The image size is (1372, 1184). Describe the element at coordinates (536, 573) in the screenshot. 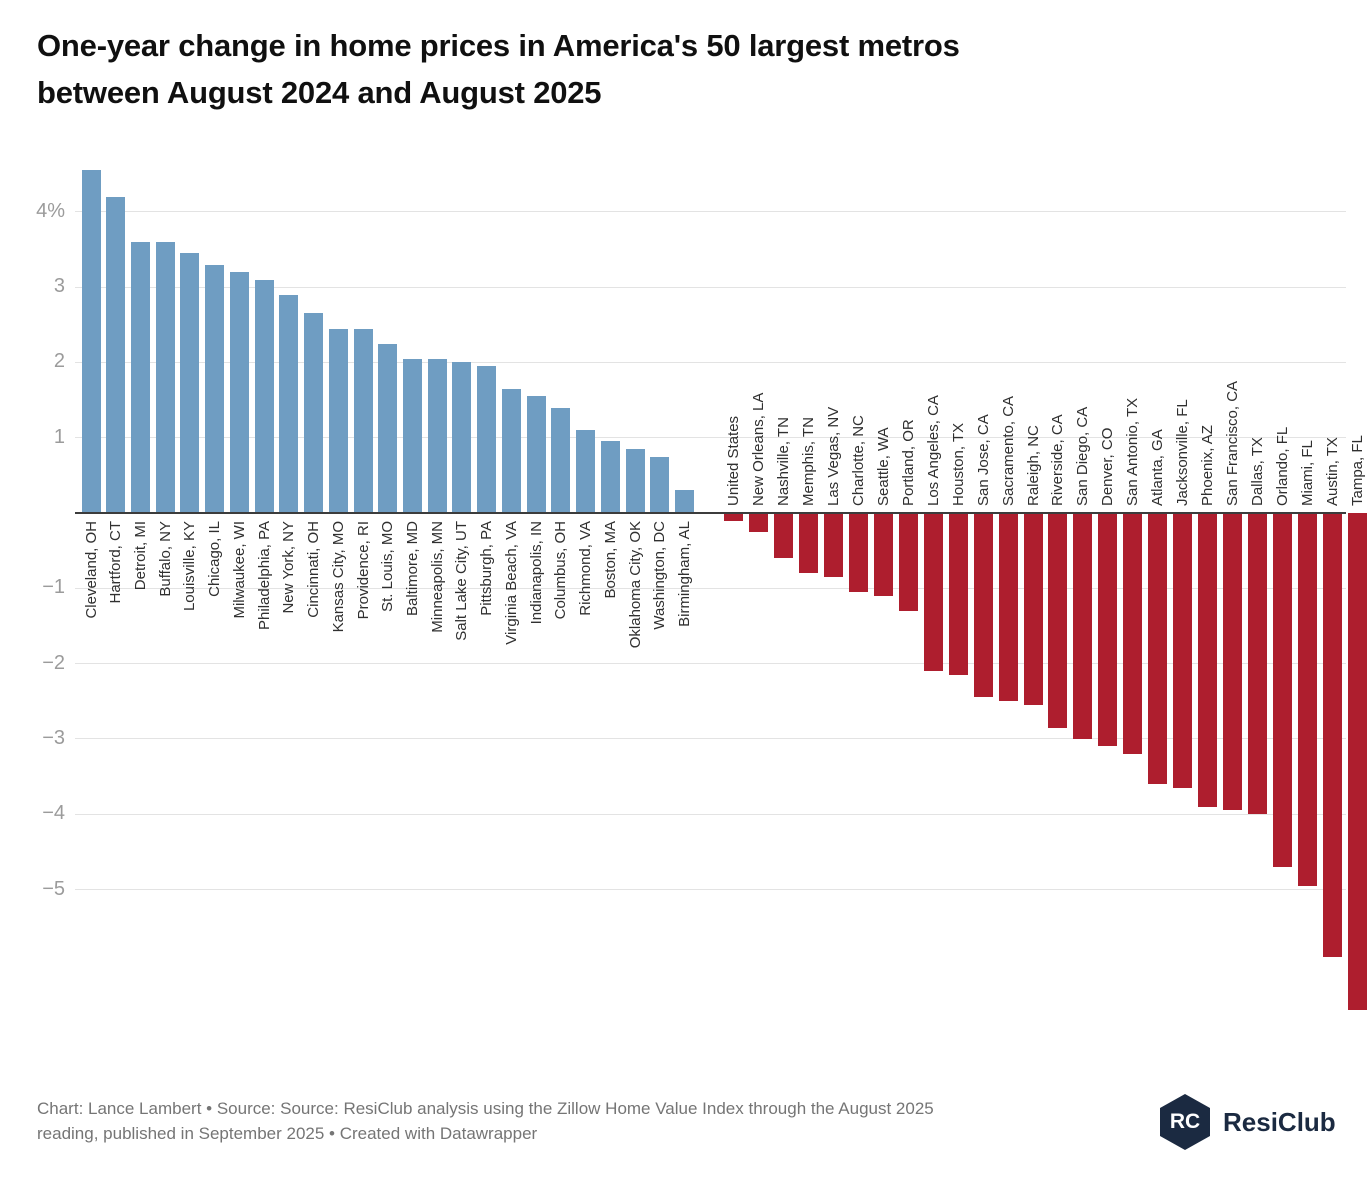

I see `bar-label: Indianapolis, IN` at that location.